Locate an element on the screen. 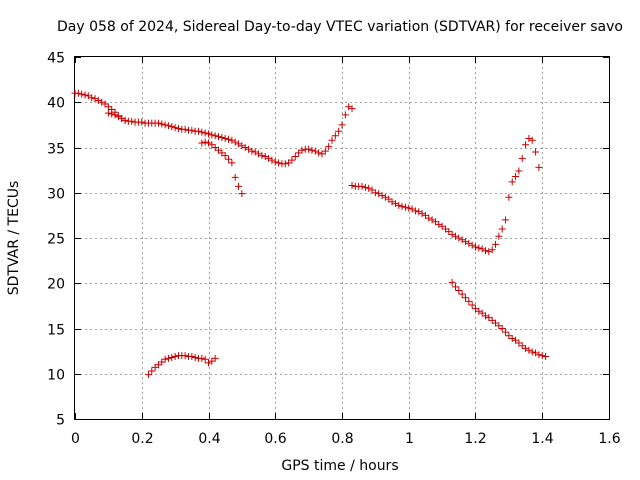  x-tick-label: 0.2 is located at coordinates (142, 439).